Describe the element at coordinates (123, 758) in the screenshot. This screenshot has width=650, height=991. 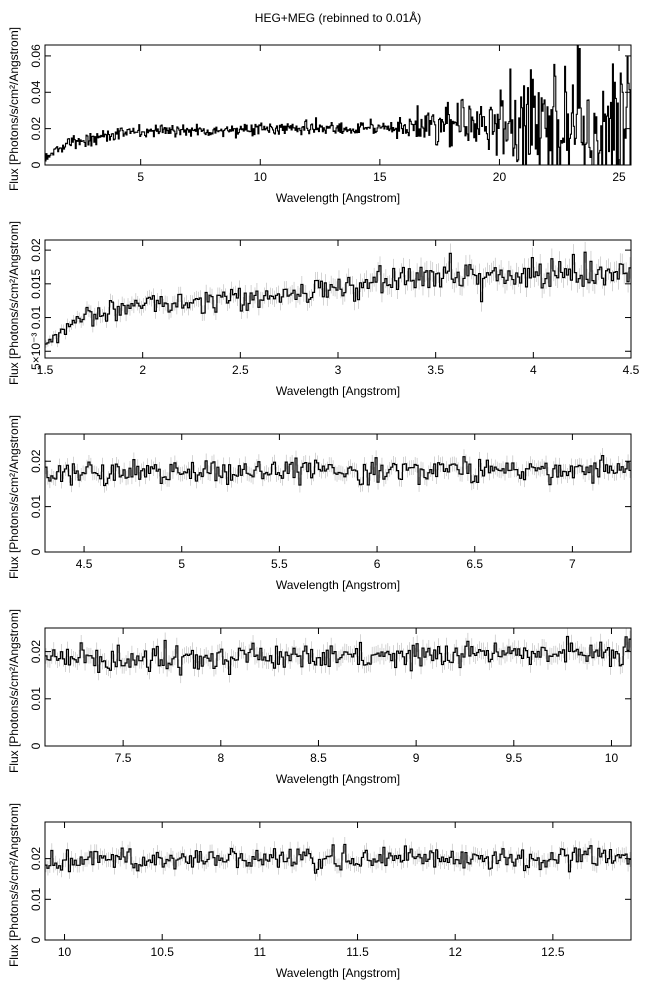
I see `x-tick-label: 7.5` at that location.